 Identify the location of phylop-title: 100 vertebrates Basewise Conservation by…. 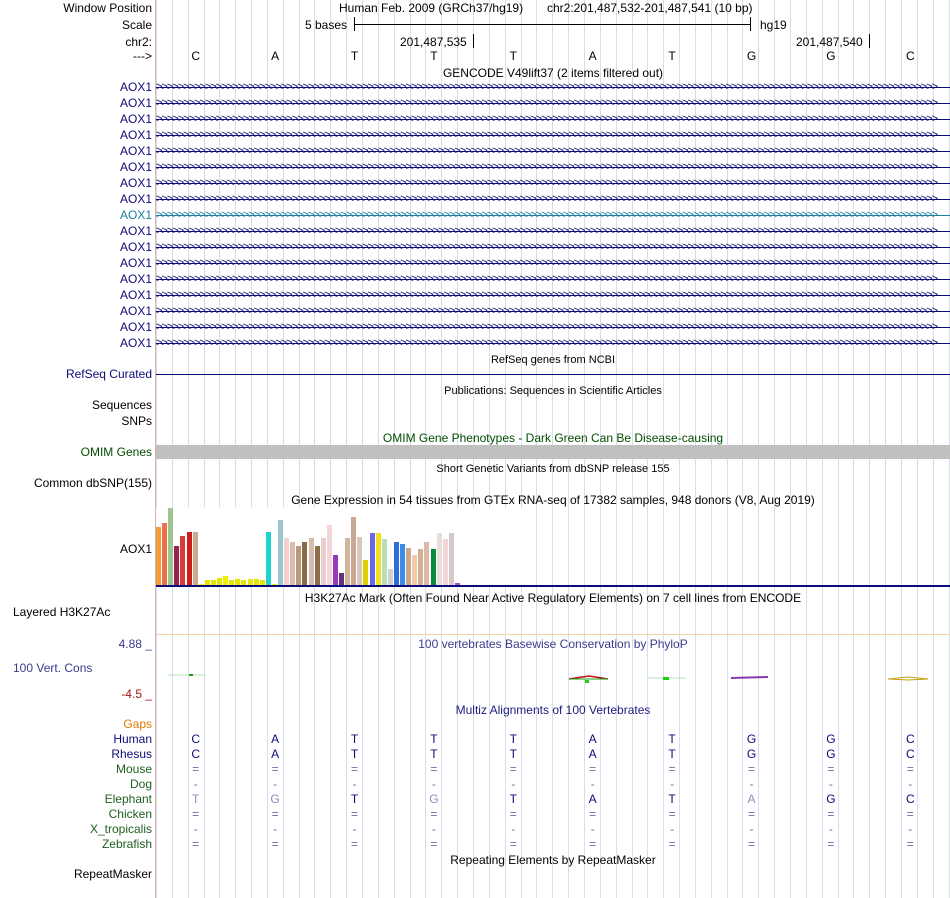
(553, 644).